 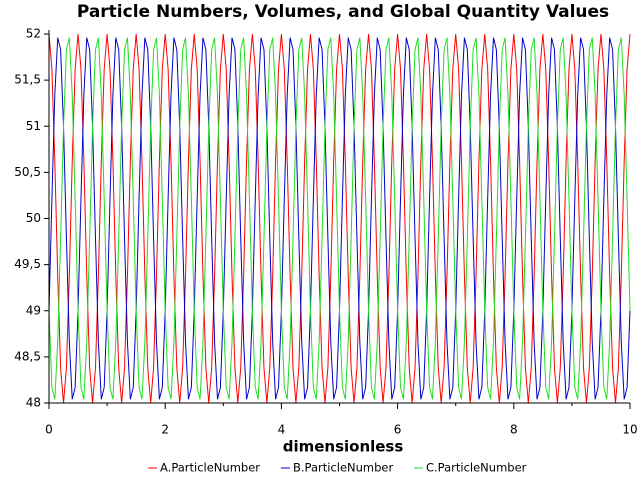 I want to click on y-tick-label: 49,5, so click(x=27, y=264).